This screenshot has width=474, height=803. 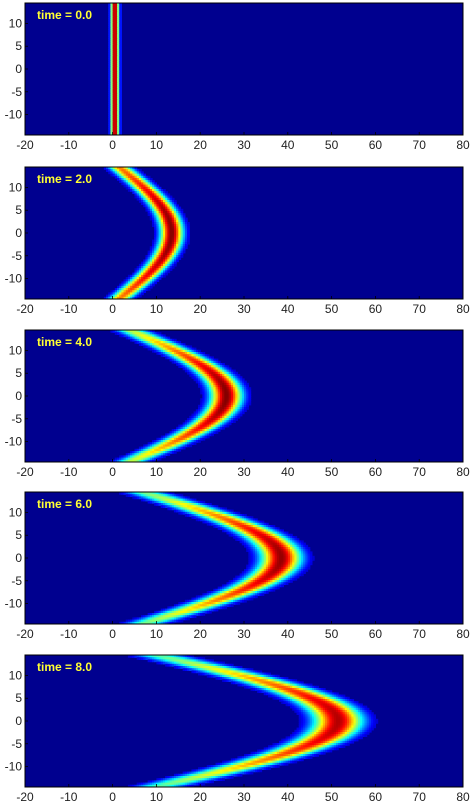 What do you see at coordinates (64, 342) in the screenshot?
I see `panel-label: time = 4.0` at bounding box center [64, 342].